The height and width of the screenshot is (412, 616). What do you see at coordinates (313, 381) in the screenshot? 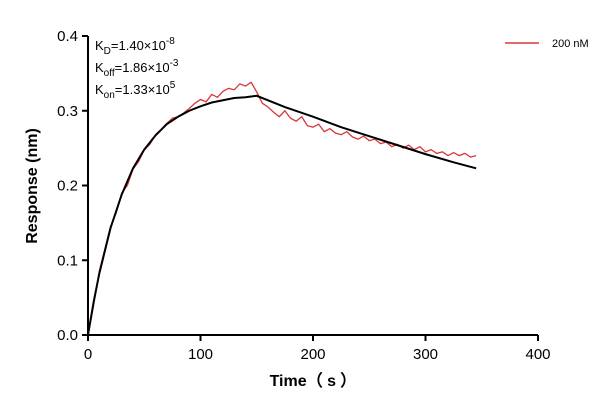
I see `x-axis-title: Time（ s ）` at bounding box center [313, 381].